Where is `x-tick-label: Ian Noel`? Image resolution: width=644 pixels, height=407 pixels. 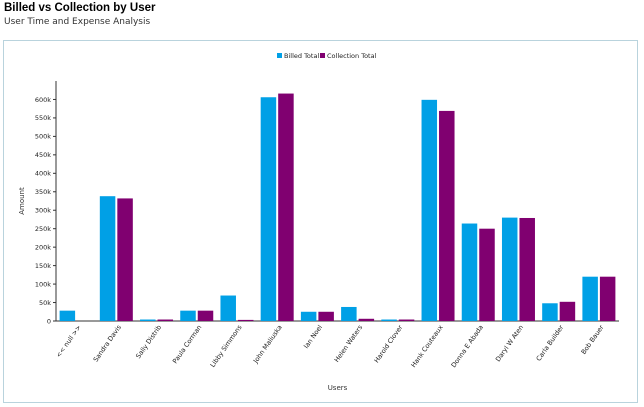
x-tick-label: Ian Noel is located at coordinates (313, 336).